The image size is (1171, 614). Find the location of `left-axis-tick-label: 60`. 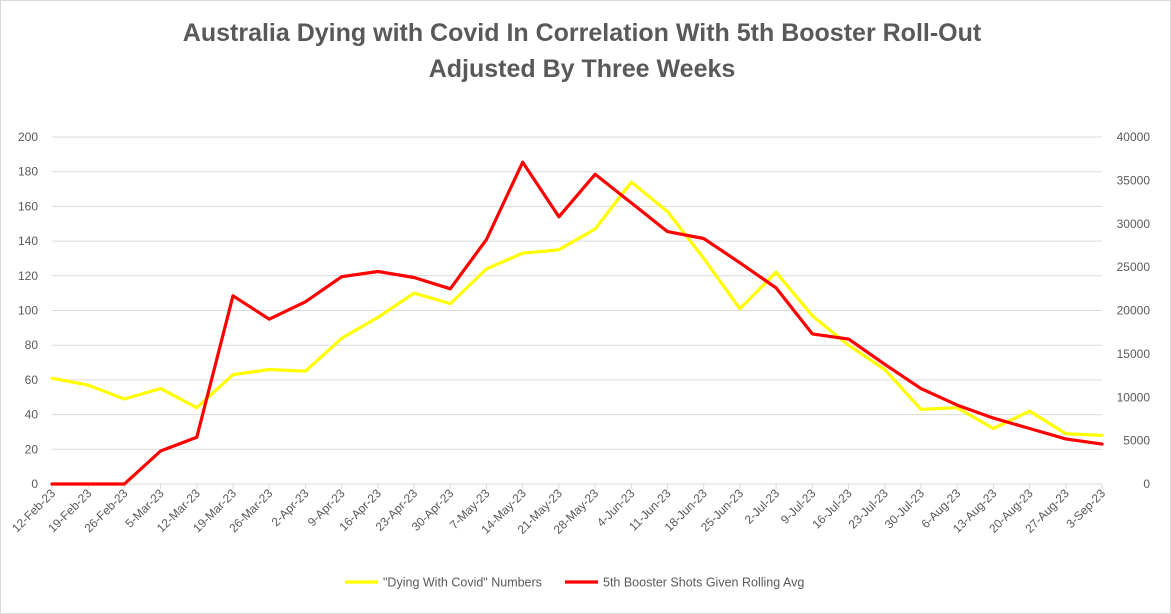

left-axis-tick-label: 60 is located at coordinates (32, 380).